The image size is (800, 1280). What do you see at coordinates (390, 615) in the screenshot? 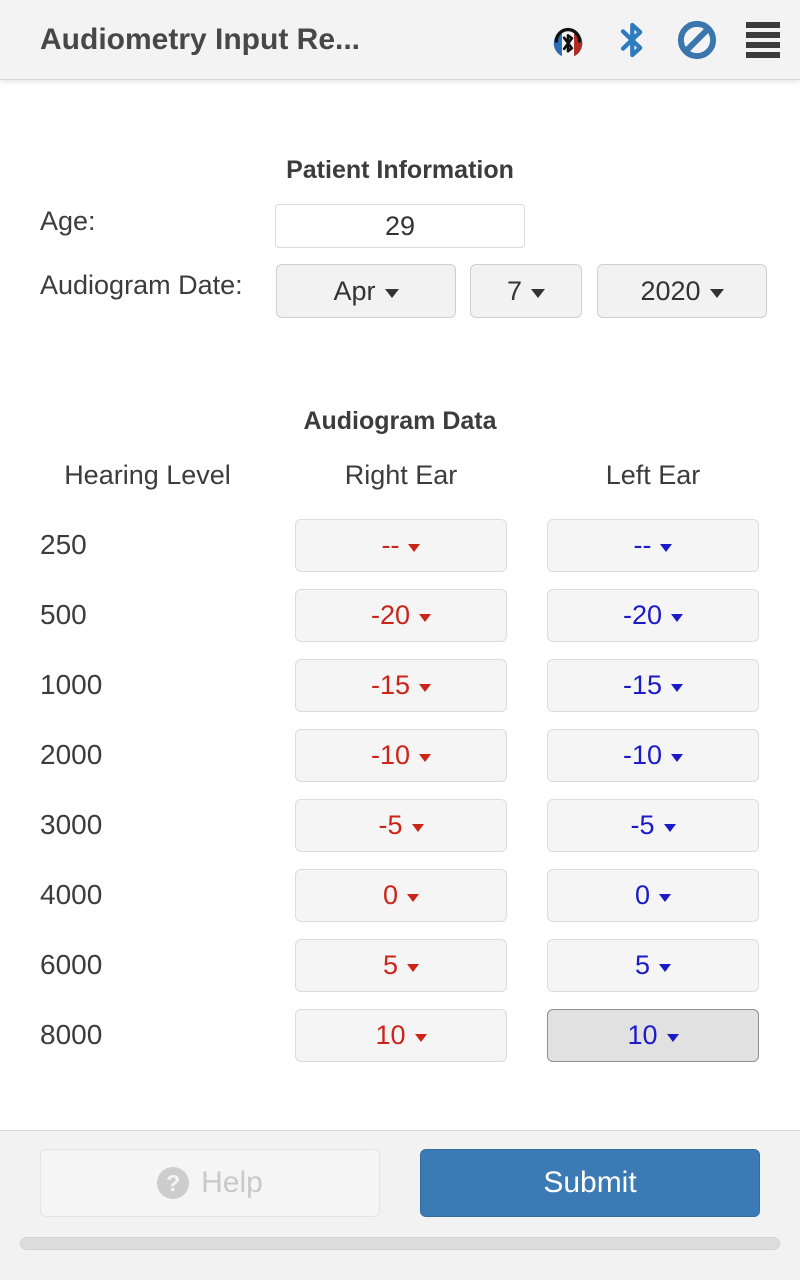
I see `right-ear-value: -20` at bounding box center [390, 615].